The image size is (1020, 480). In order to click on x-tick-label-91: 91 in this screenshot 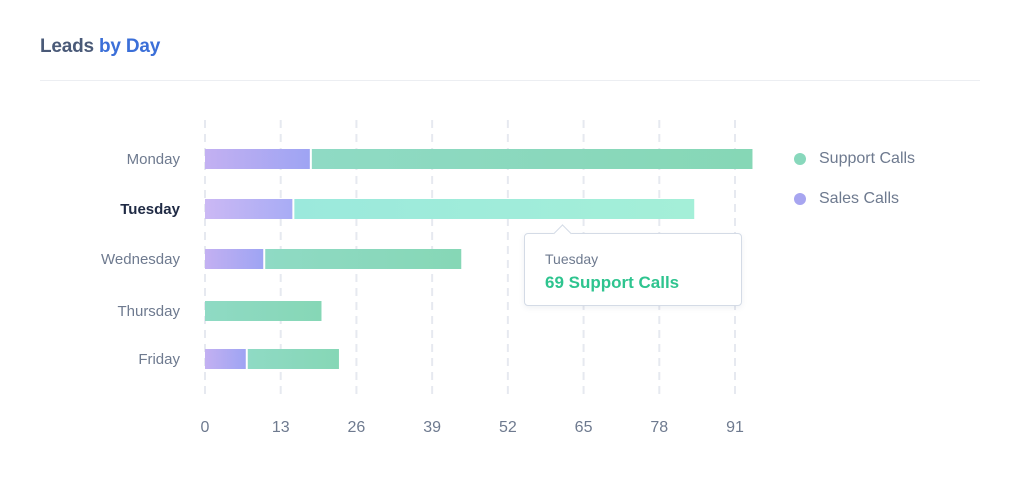, I will do `click(735, 427)`.